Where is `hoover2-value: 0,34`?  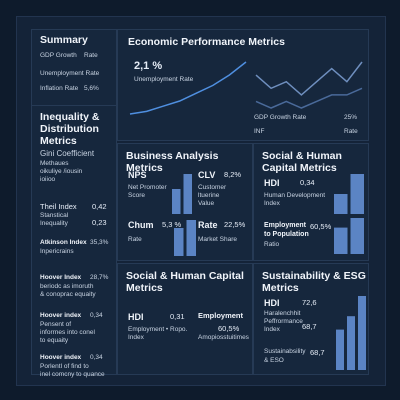
hoover2-value: 0,34 is located at coordinates (96, 315).